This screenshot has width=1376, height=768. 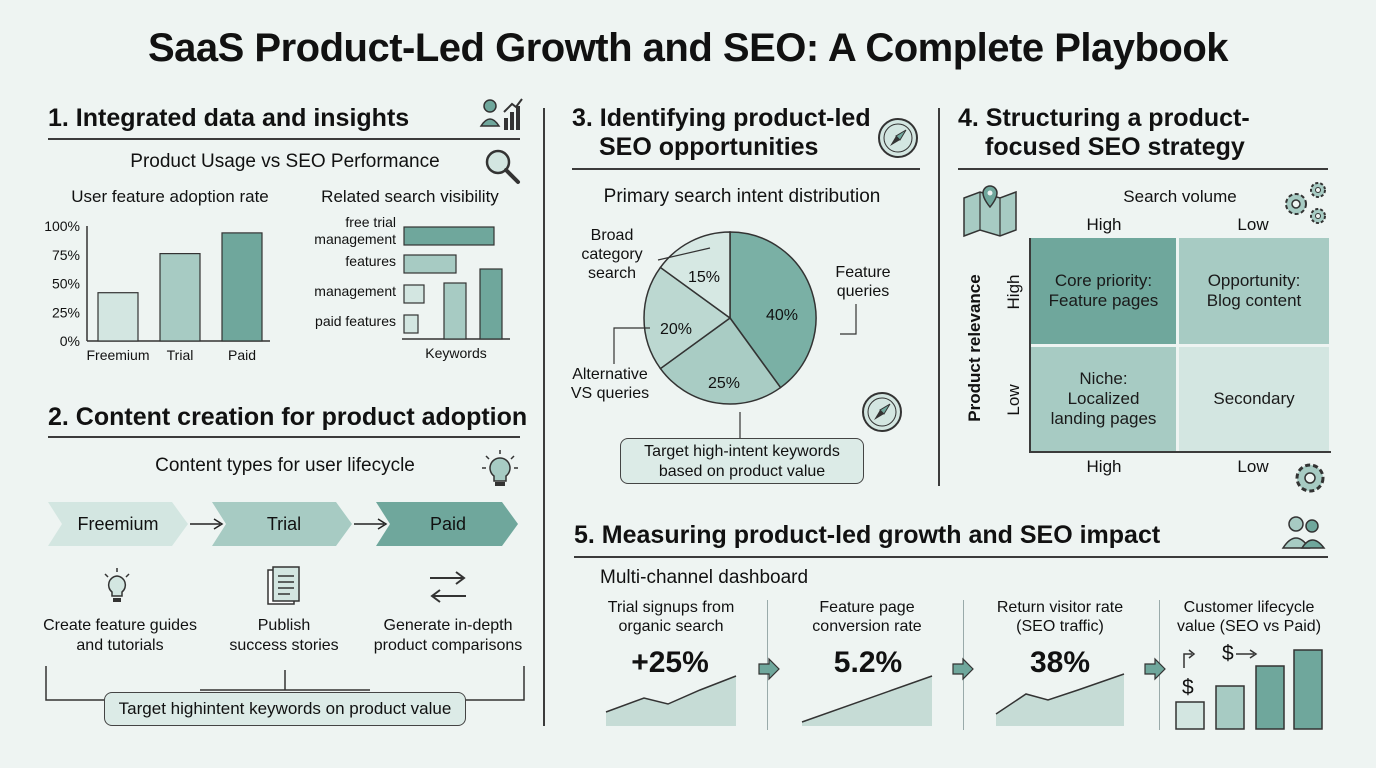 What do you see at coordinates (242, 355) in the screenshot?
I see `x-tick-label: Paid` at bounding box center [242, 355].